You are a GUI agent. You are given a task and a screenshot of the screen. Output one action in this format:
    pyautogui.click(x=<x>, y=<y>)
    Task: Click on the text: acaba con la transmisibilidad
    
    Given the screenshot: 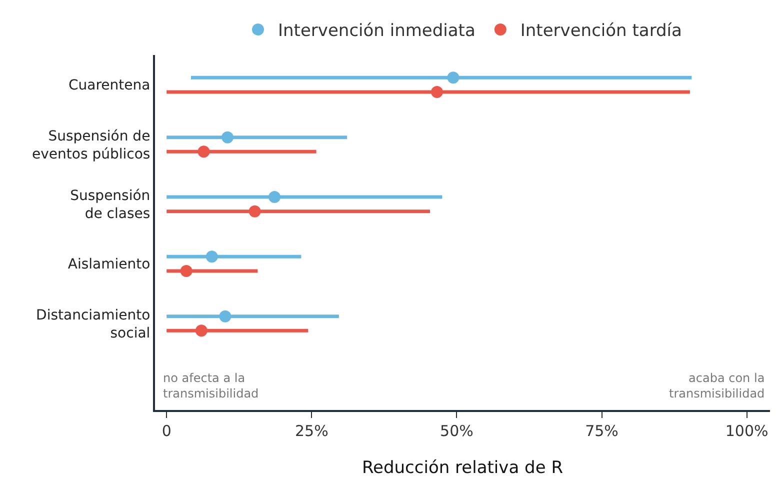 What is the action you would take?
    pyautogui.click(x=717, y=386)
    